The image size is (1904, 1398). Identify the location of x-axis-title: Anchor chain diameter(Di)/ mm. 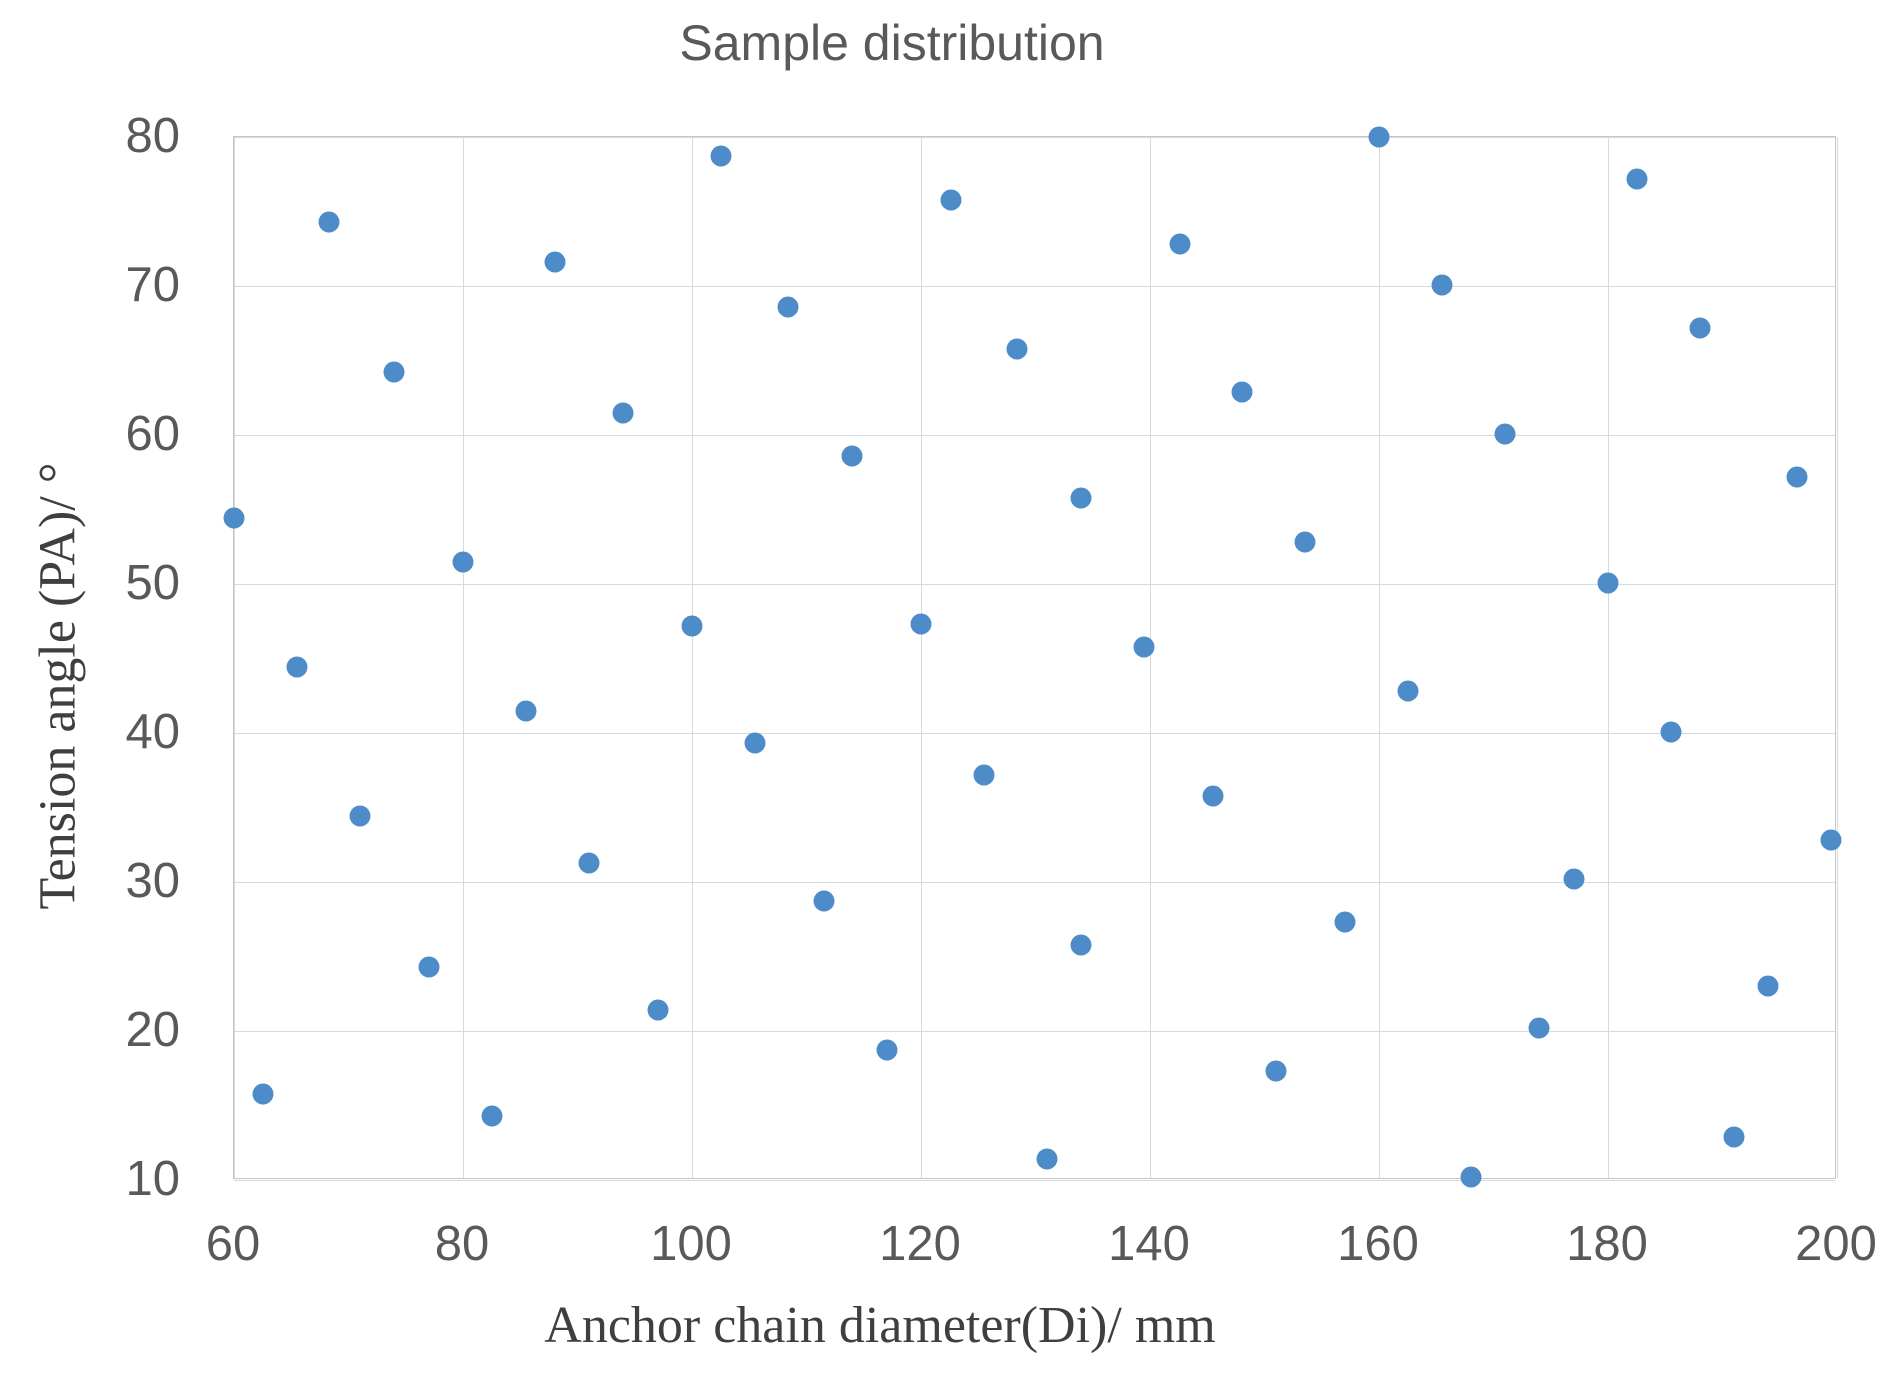
(880, 1325).